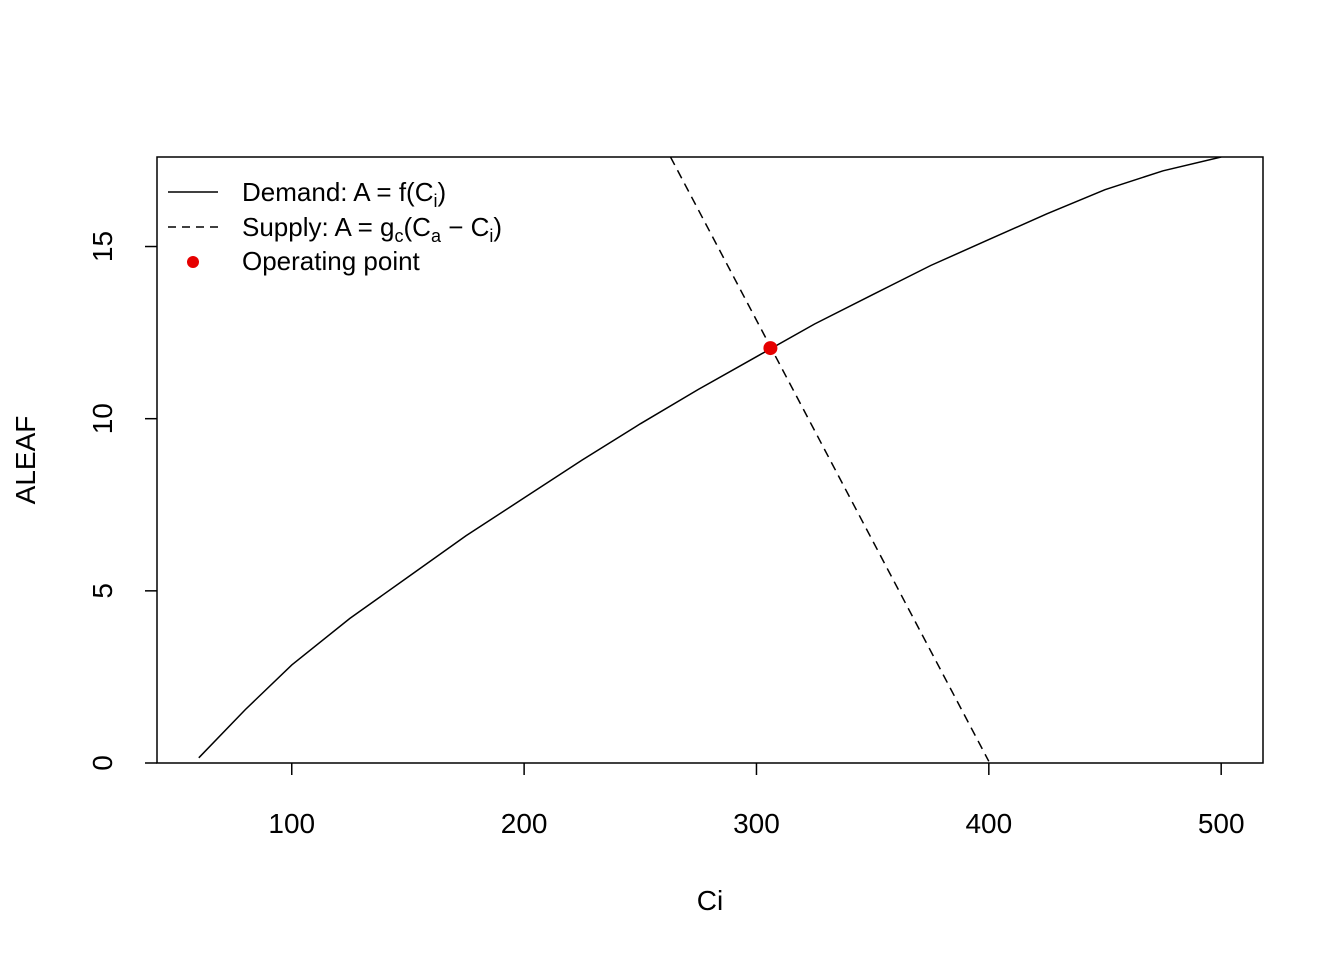  I want to click on x-axis-label: Ci, so click(710, 900).